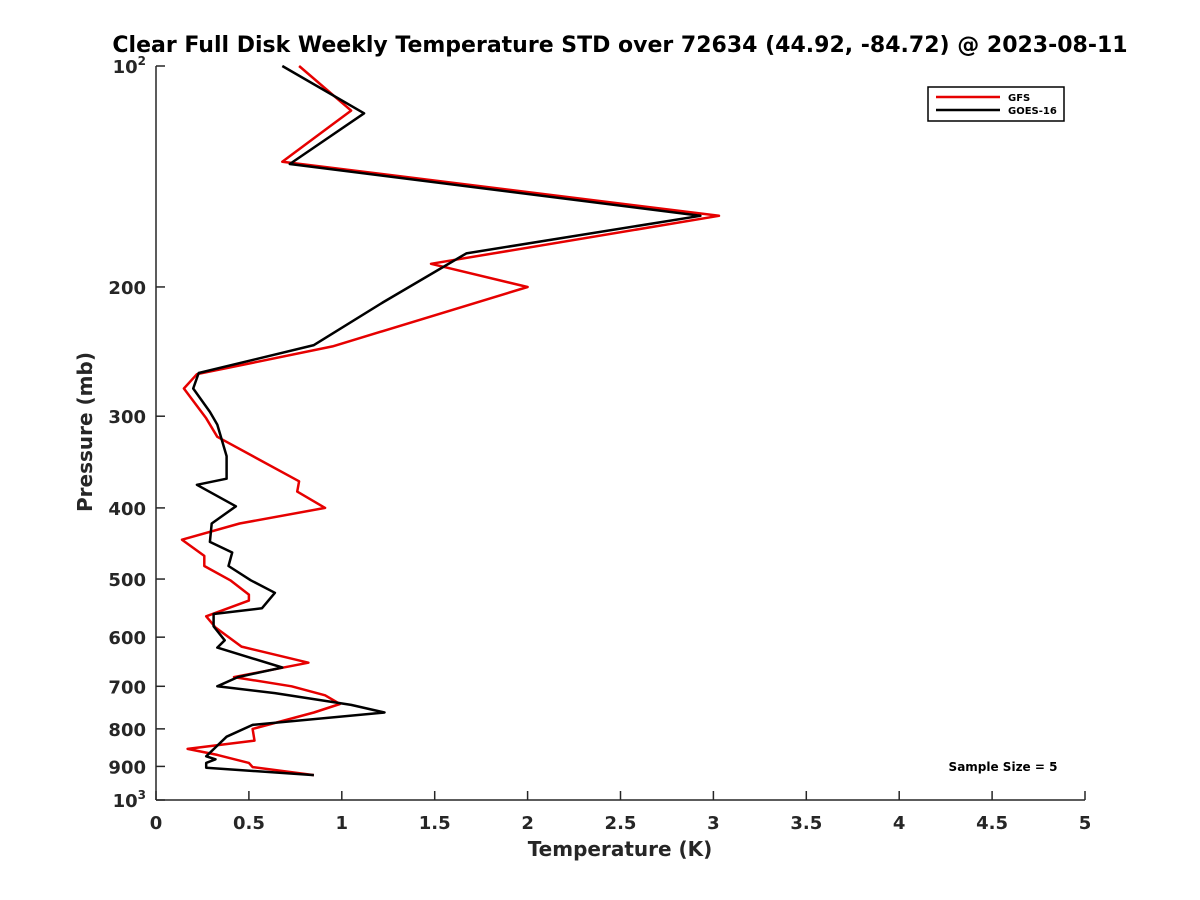  I want to click on legend-label-gfs: GFS, so click(1019, 98).